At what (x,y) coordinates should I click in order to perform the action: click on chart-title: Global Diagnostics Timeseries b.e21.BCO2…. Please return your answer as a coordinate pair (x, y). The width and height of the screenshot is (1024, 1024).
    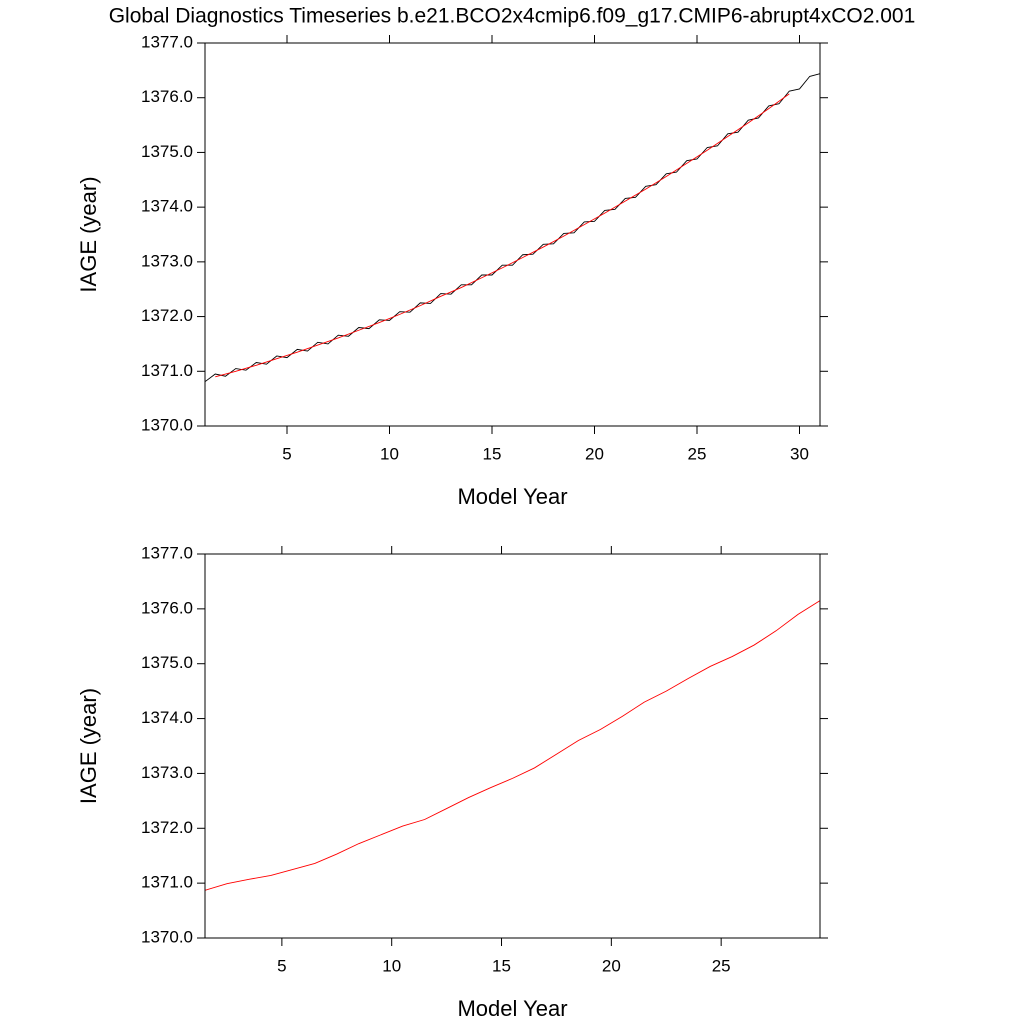
    Looking at the image, I should click on (512, 16).